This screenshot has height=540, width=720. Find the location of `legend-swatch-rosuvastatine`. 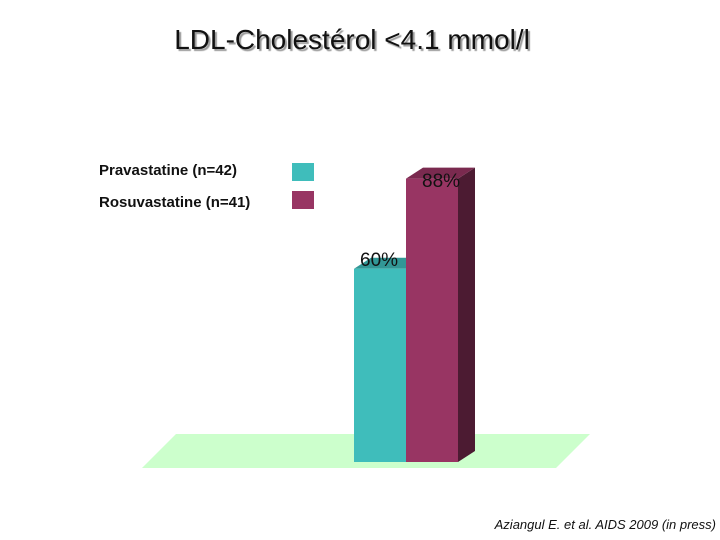

legend-swatch-rosuvastatine is located at coordinates (303, 200).